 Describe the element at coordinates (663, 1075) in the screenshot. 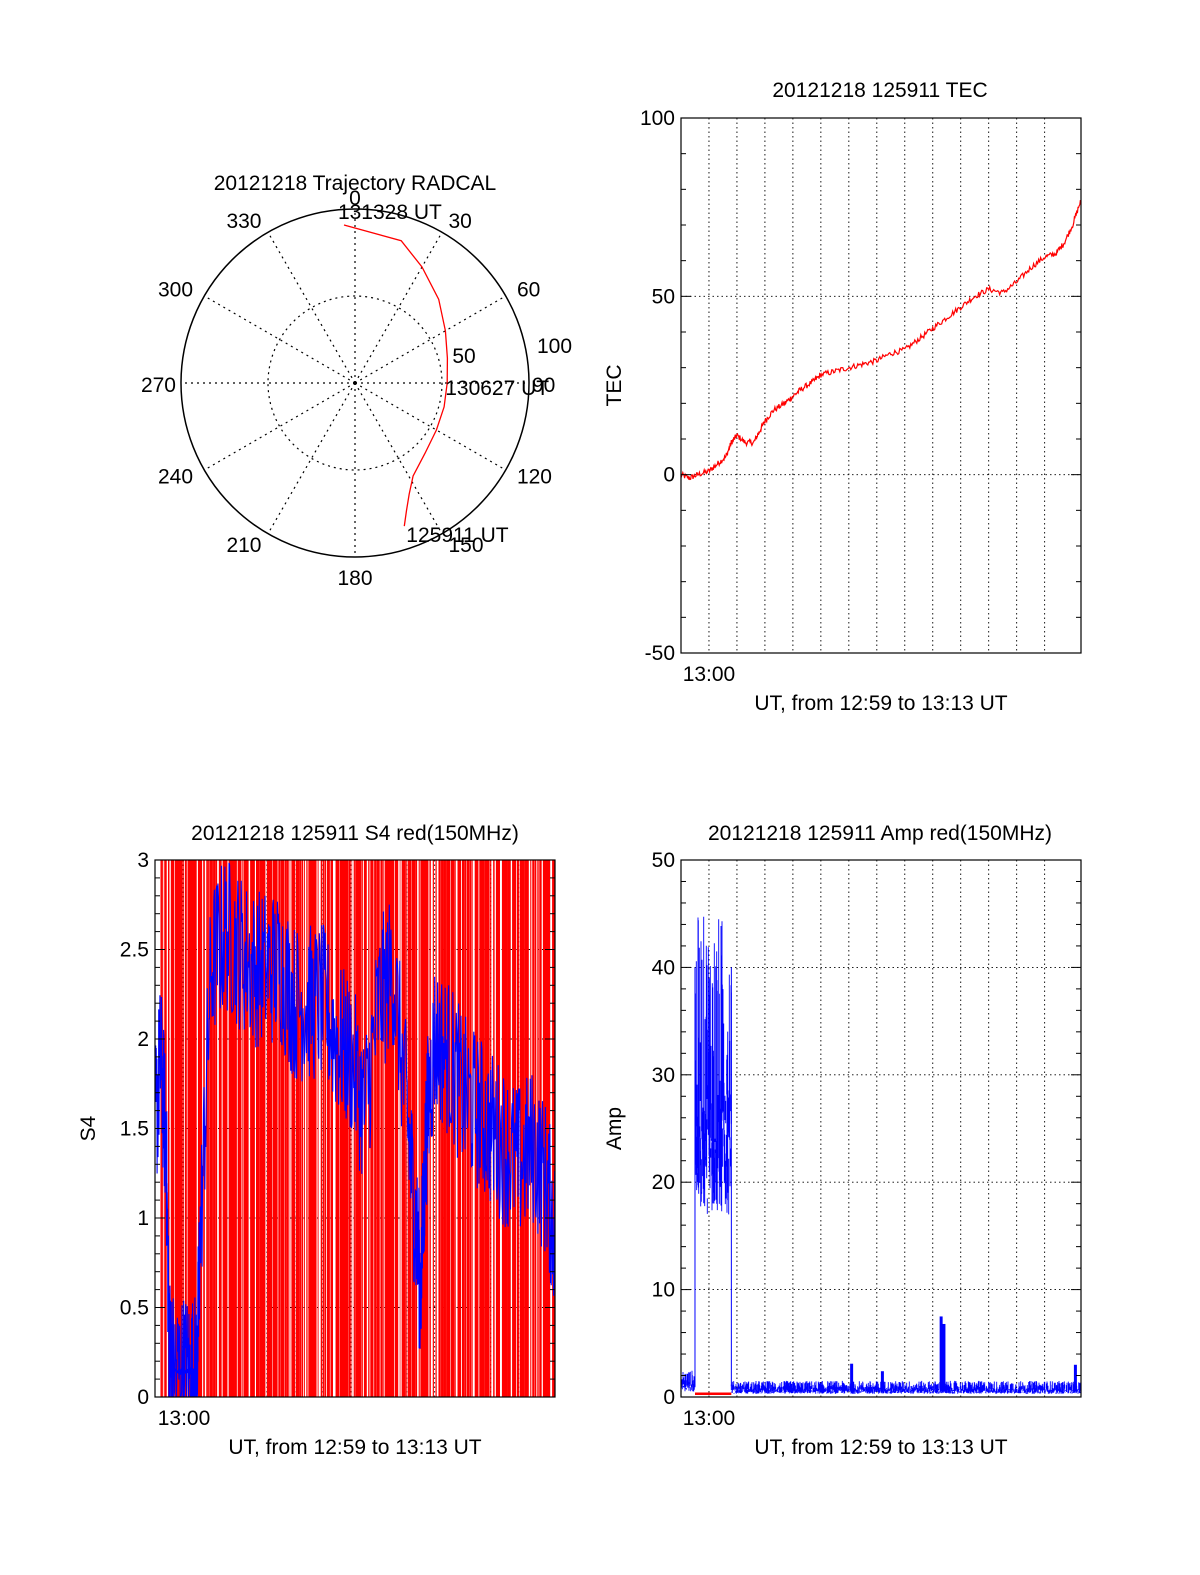

I see `y-tick-label: 30` at that location.